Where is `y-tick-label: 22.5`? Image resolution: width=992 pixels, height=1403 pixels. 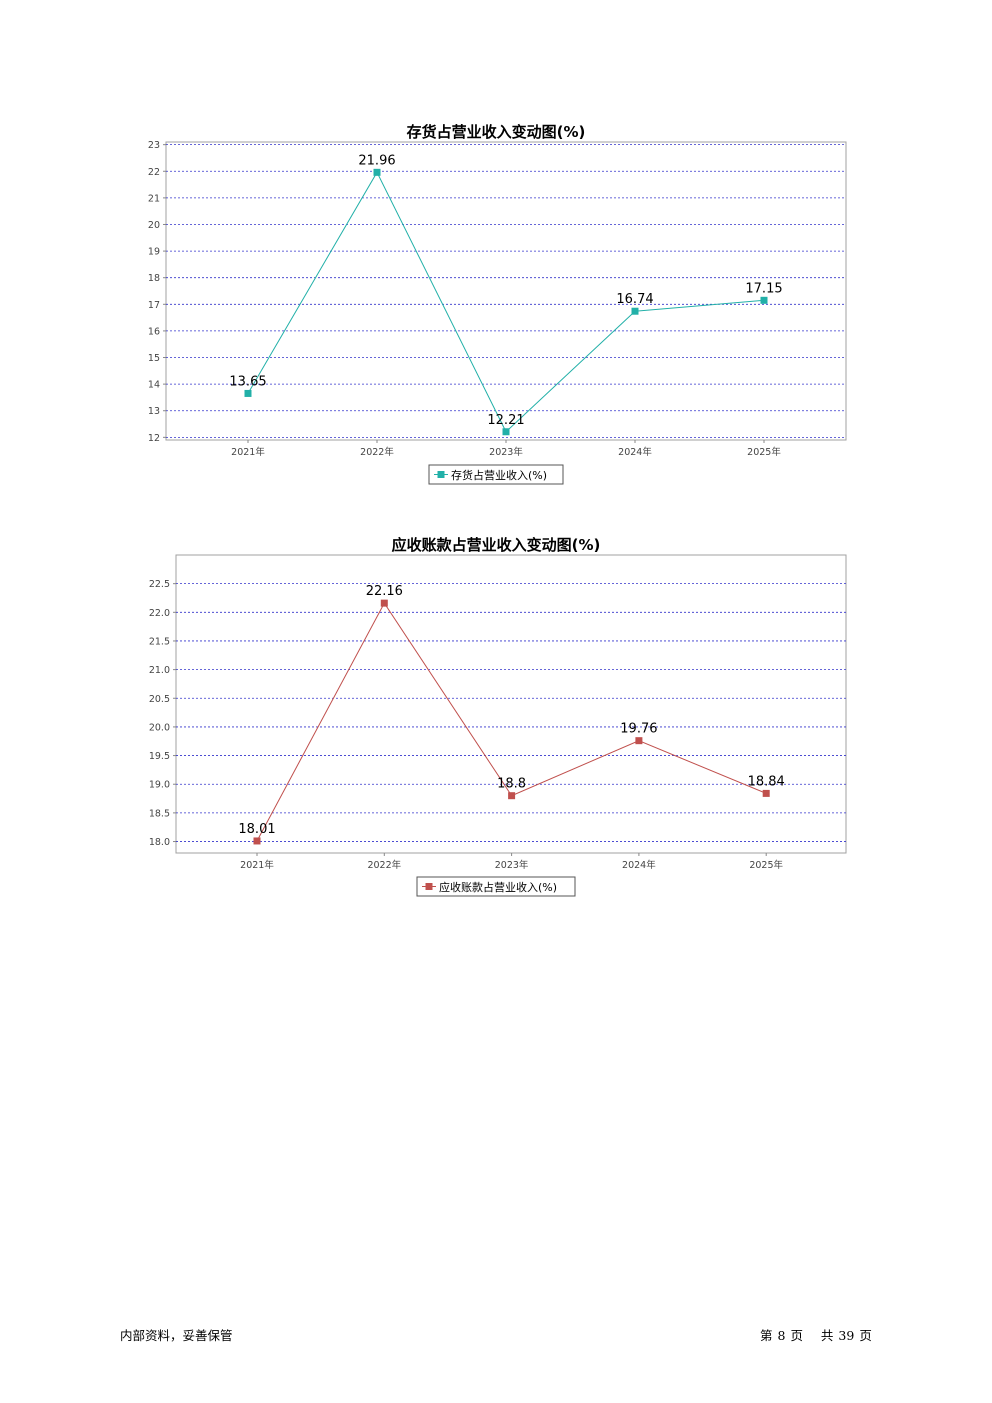
y-tick-label: 22.5 is located at coordinates (159, 584).